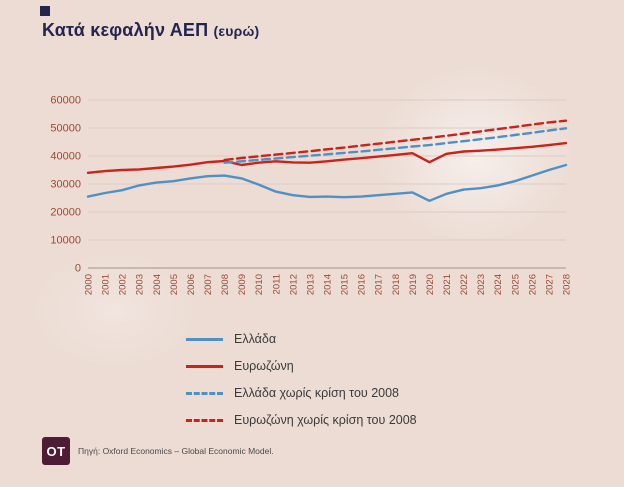 This screenshot has height=487, width=624. What do you see at coordinates (56, 451) in the screenshot?
I see `ot-logo: OT` at bounding box center [56, 451].